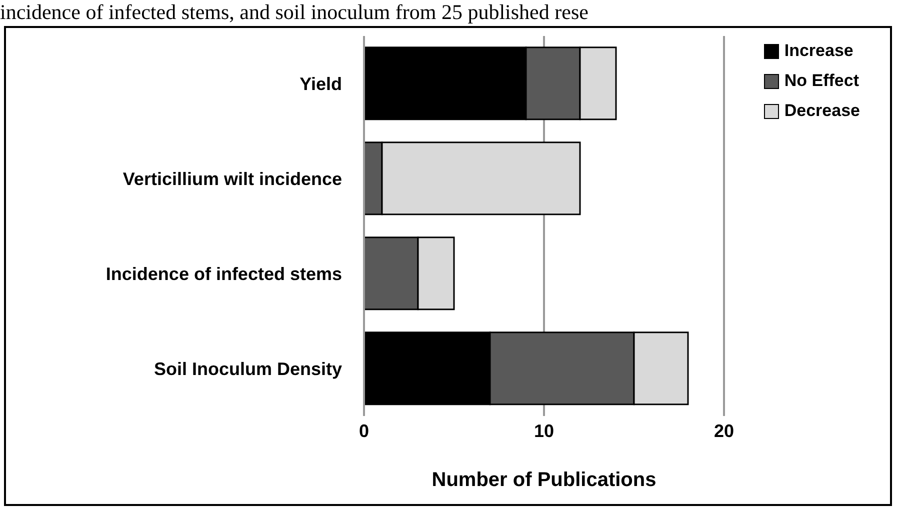  I want to click on y-tick-label: Verticillium wilt incidence, so click(232, 178).